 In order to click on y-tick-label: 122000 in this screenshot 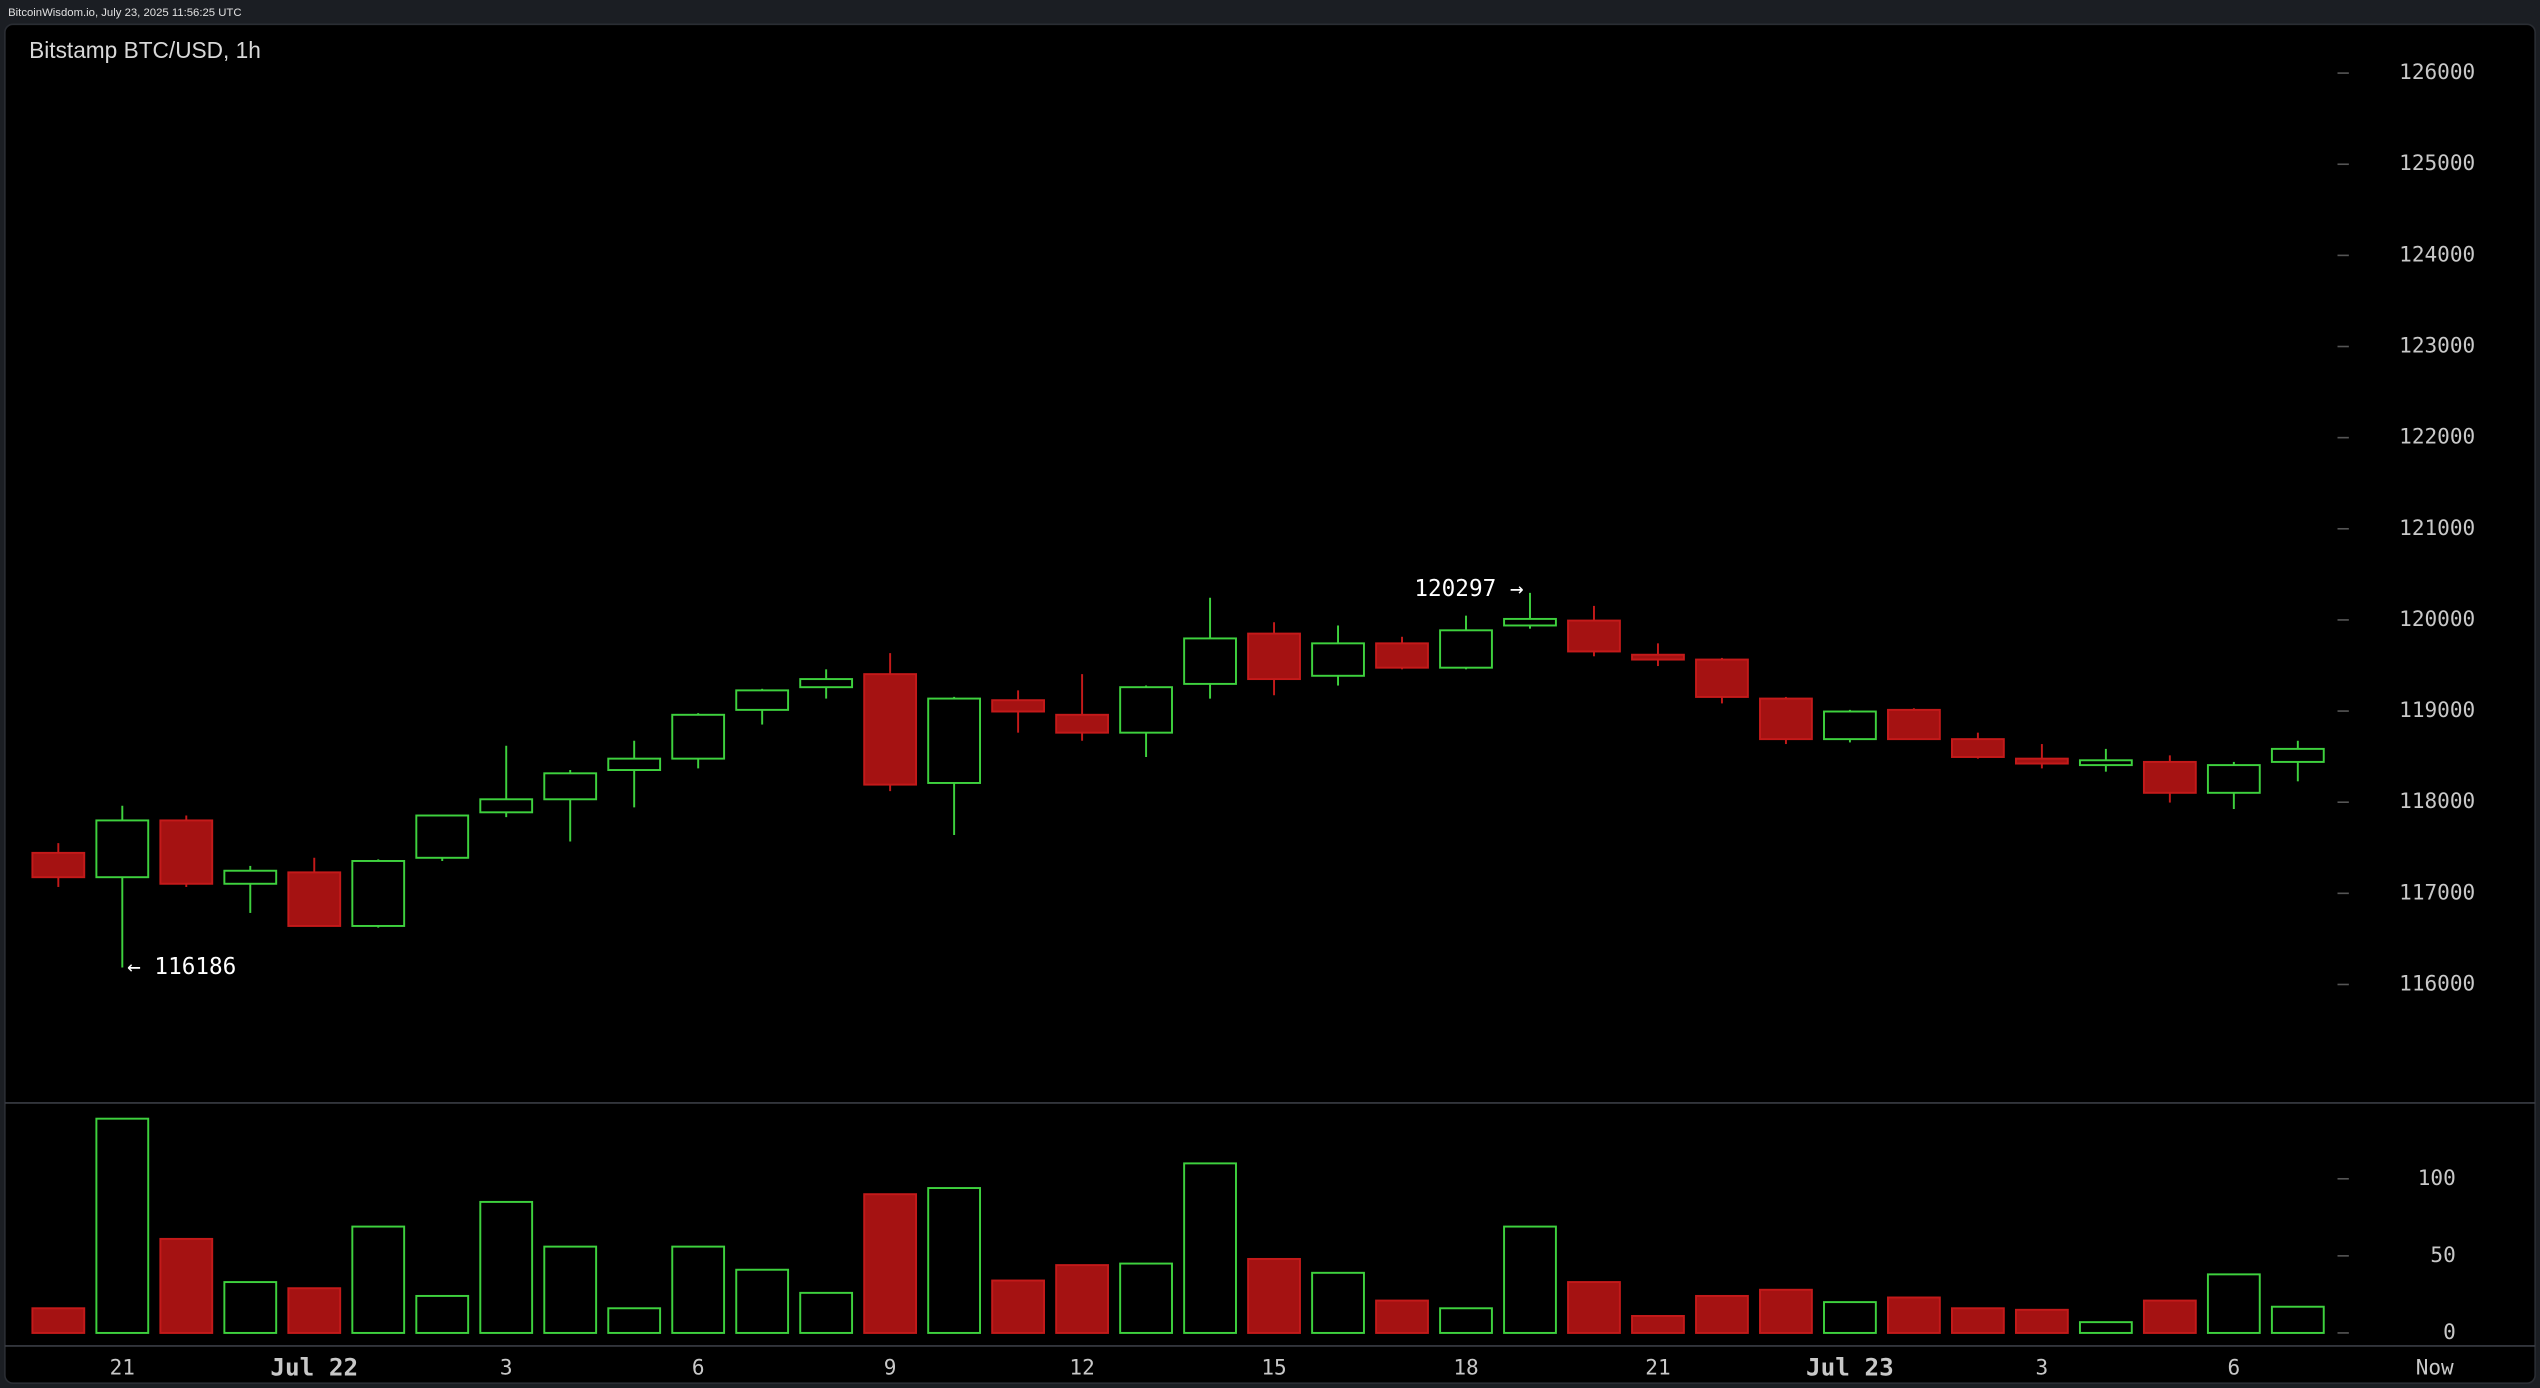, I will do `click(2437, 436)`.